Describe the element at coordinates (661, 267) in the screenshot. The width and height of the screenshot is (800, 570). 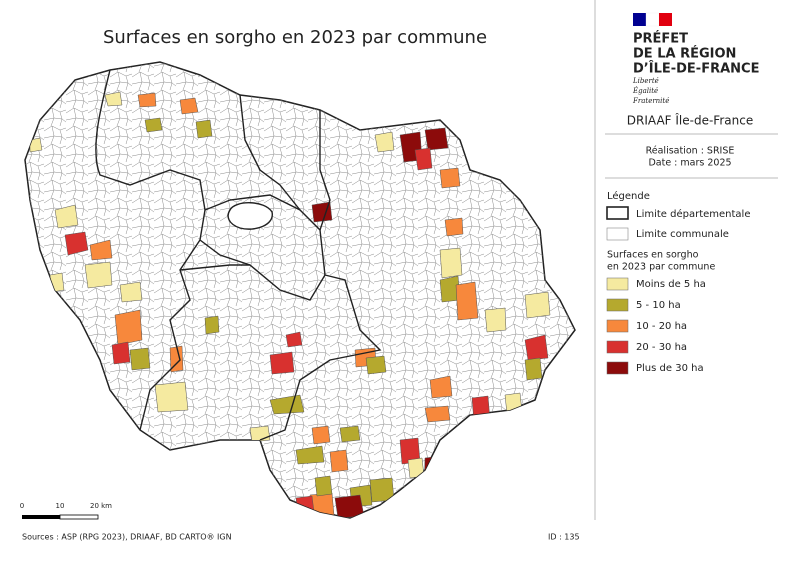
I see `legend-class-title: en 2023 par commune` at that location.